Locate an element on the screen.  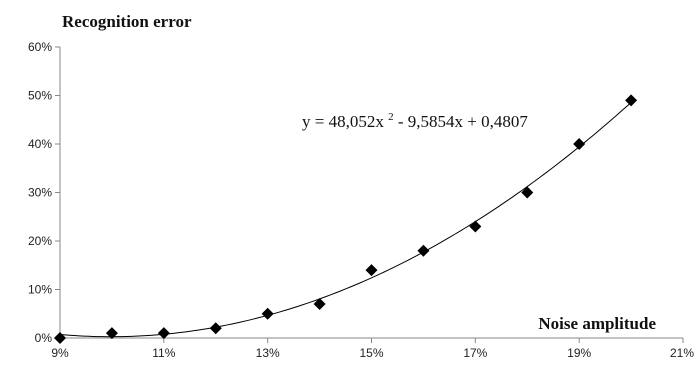
equation-rest: - 9,5854x + 0,4807 is located at coordinates (463, 121).